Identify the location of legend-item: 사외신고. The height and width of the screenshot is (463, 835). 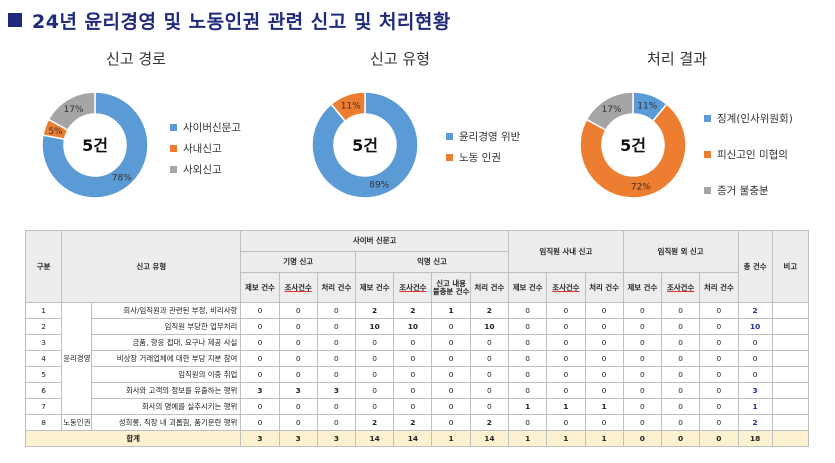
(205, 169).